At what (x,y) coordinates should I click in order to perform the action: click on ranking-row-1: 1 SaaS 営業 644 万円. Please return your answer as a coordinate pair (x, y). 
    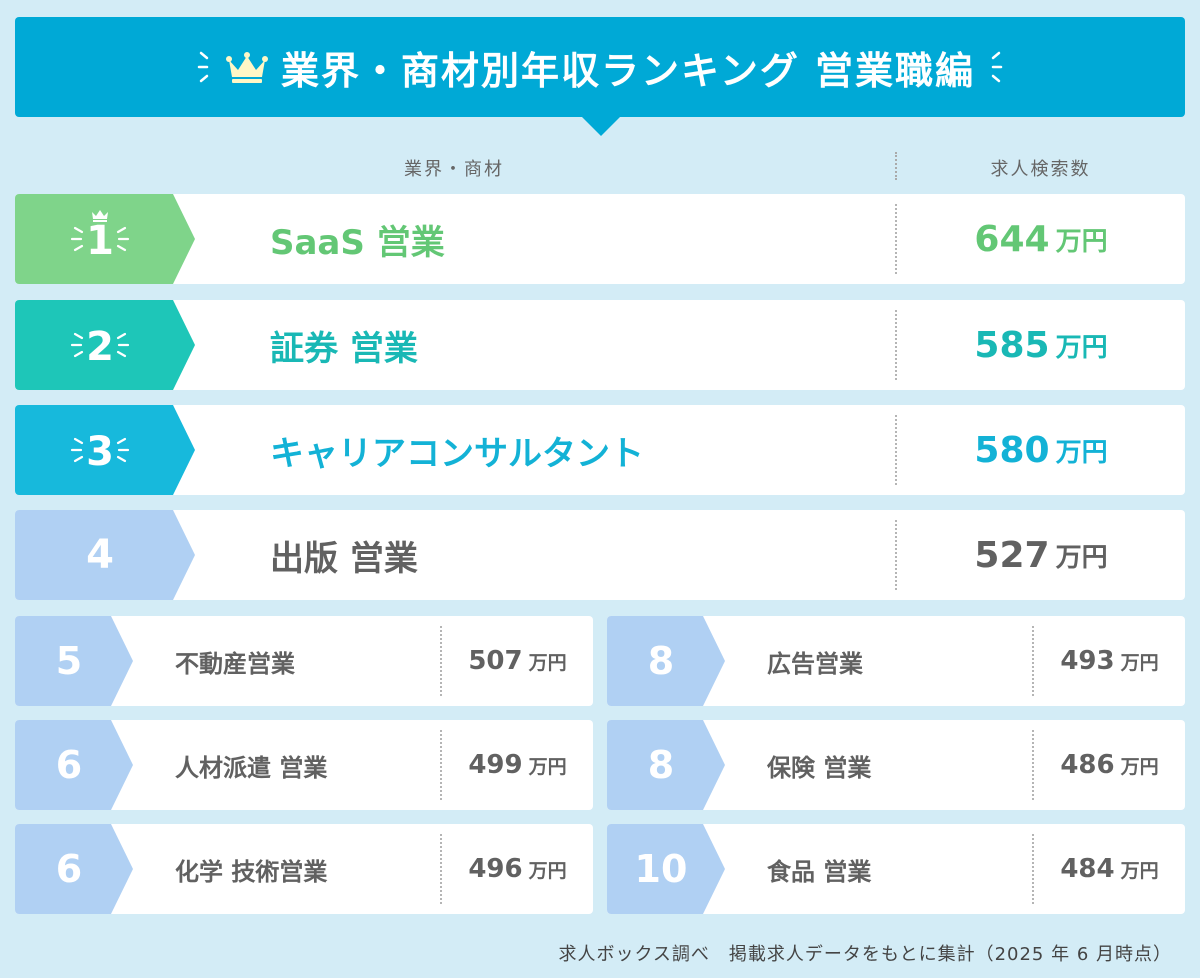
    Looking at the image, I should click on (600, 239).